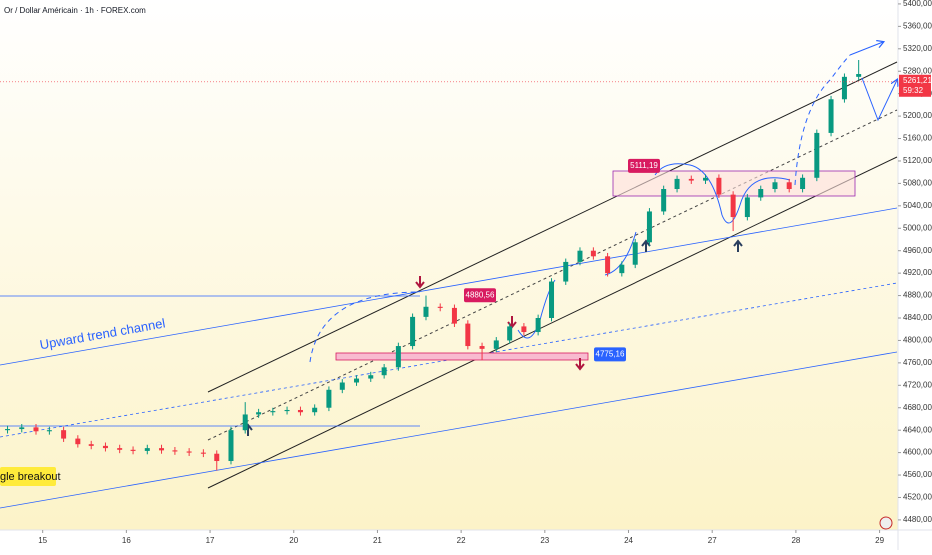 The image size is (932, 555). Describe the element at coordinates (293, 540) in the screenshot. I see `x-tick-label: 20` at that location.